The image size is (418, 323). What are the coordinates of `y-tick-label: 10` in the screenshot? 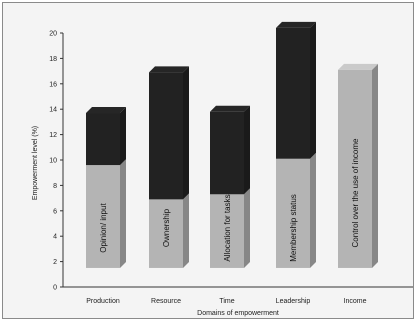 It's located at (53, 161).